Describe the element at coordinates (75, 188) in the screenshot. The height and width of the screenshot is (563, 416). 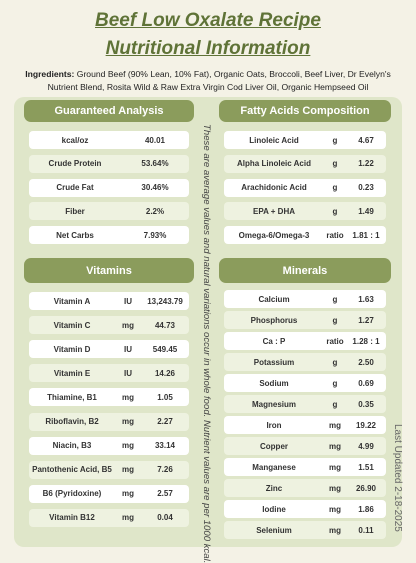
I see `table-cell: Crude Fat` at that location.